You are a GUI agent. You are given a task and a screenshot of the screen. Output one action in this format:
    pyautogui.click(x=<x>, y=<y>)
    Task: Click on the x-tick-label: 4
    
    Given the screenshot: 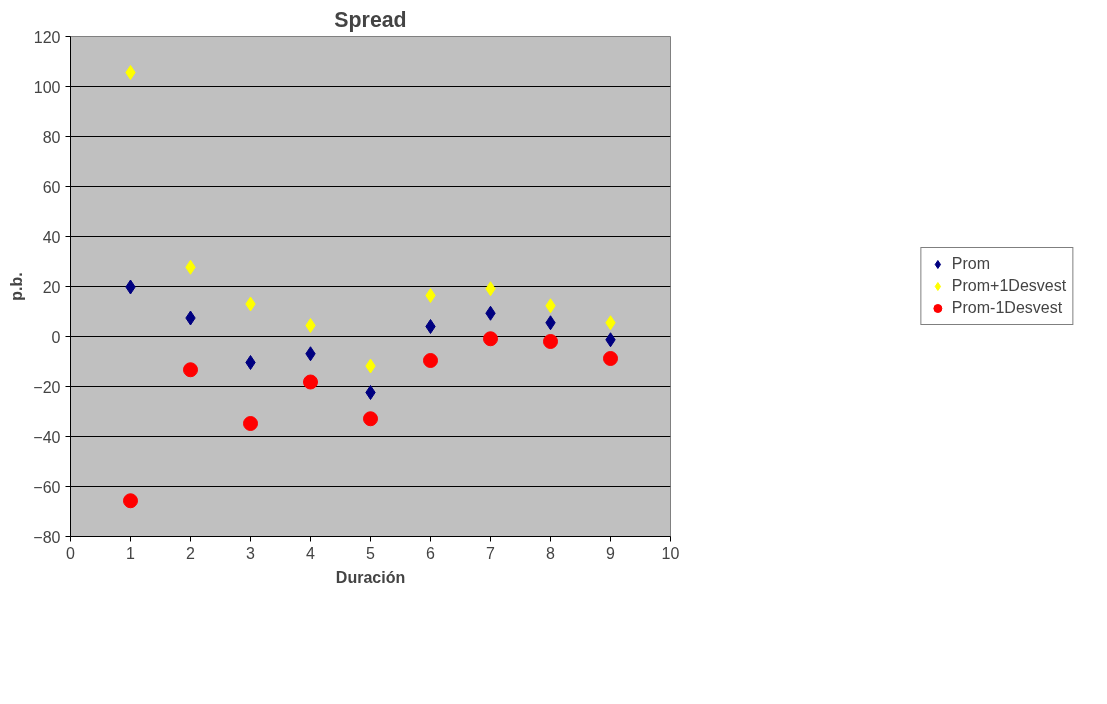 What is the action you would take?
    pyautogui.click(x=311, y=553)
    